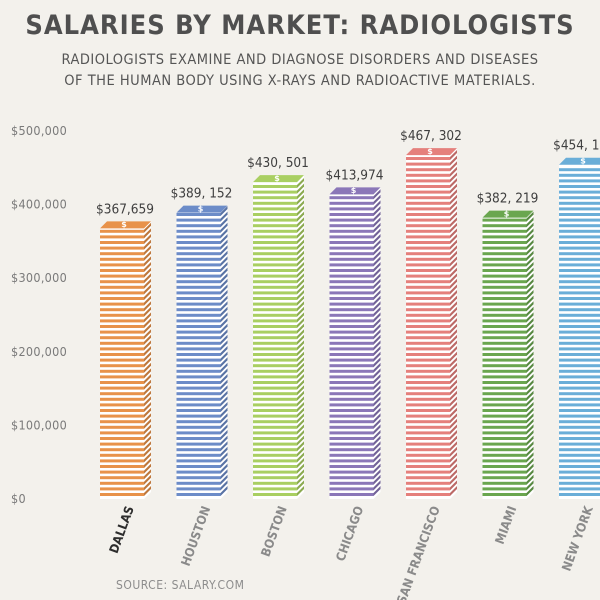 The height and width of the screenshot is (600, 600). I want to click on bar-body, so click(275, 341).